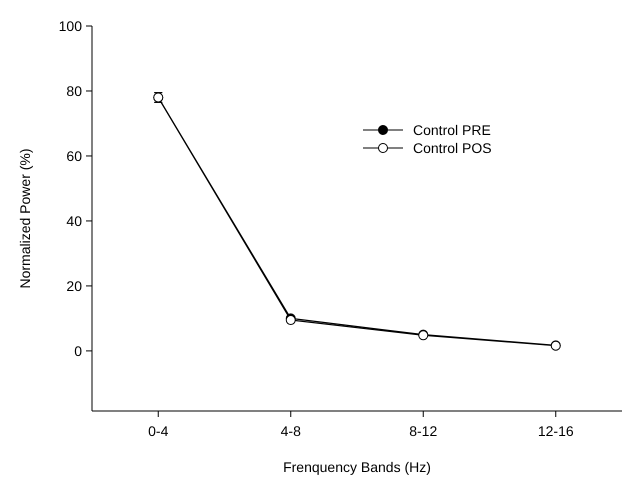 This screenshot has height=483, width=630. I want to click on y-tick-label: 40, so click(74, 220).